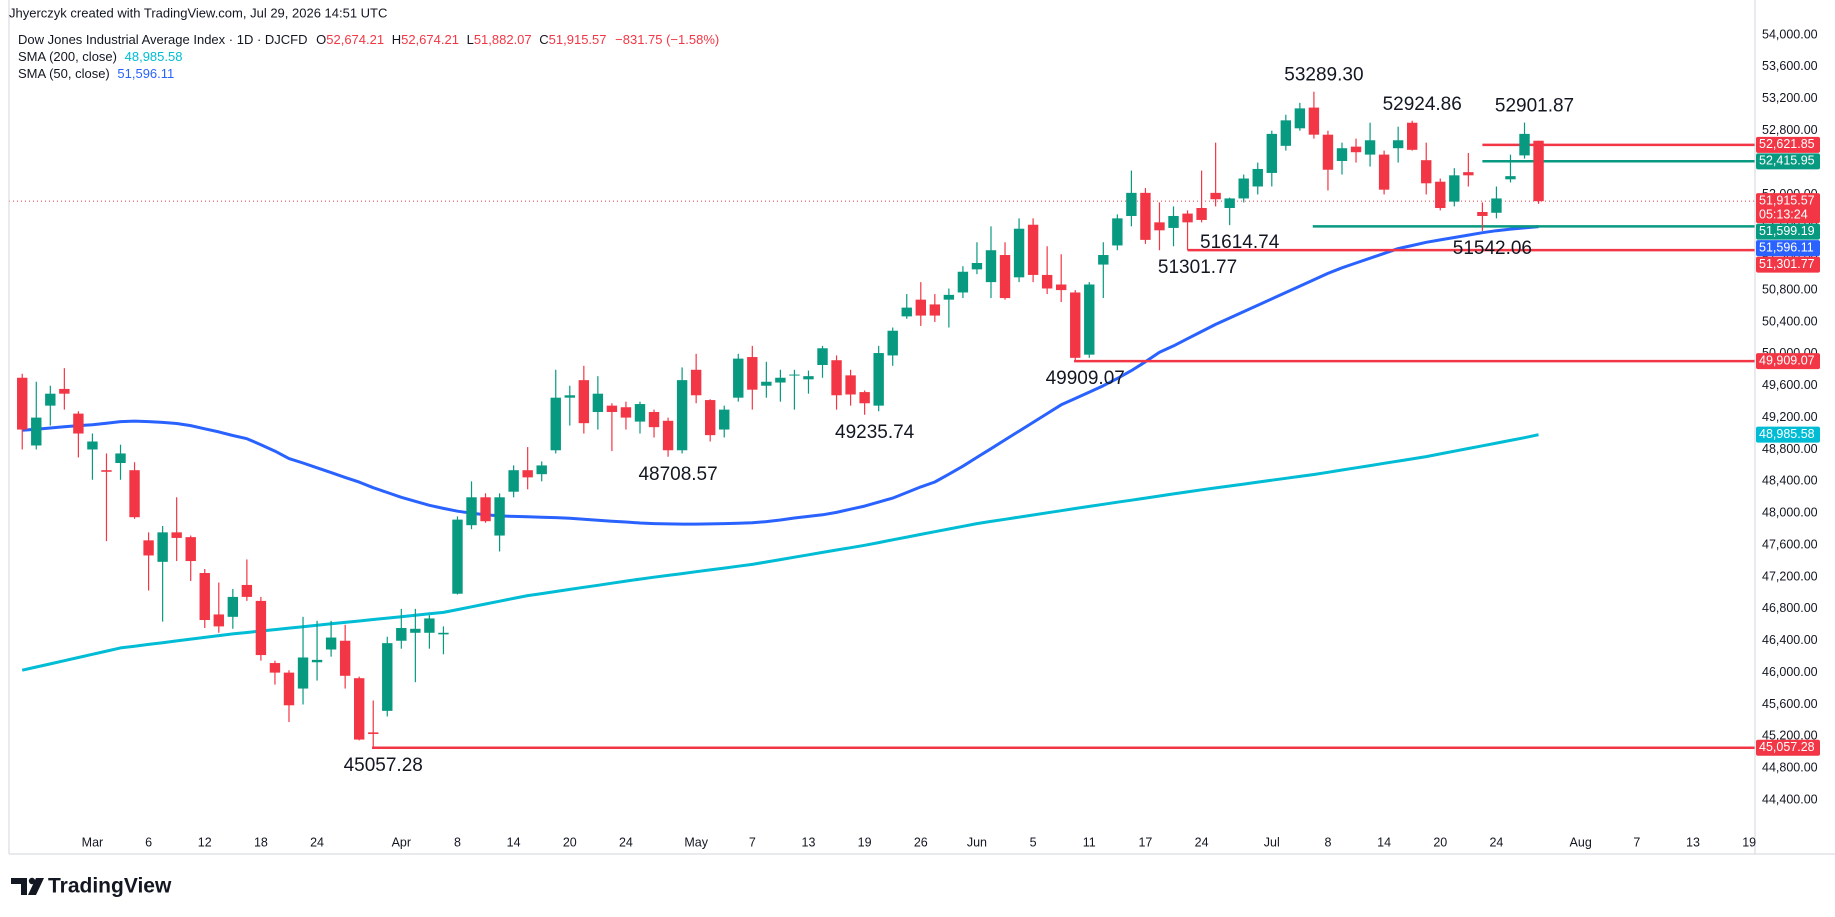  What do you see at coordinates (1790, 704) in the screenshot?
I see `y-tick-label: 45,600.00` at bounding box center [1790, 704].